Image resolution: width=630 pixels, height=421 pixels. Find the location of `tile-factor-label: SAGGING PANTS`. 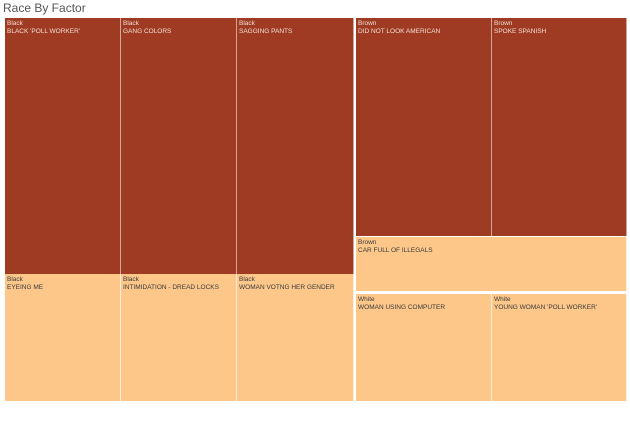

tile-factor-label: SAGGING PANTS is located at coordinates (266, 31).